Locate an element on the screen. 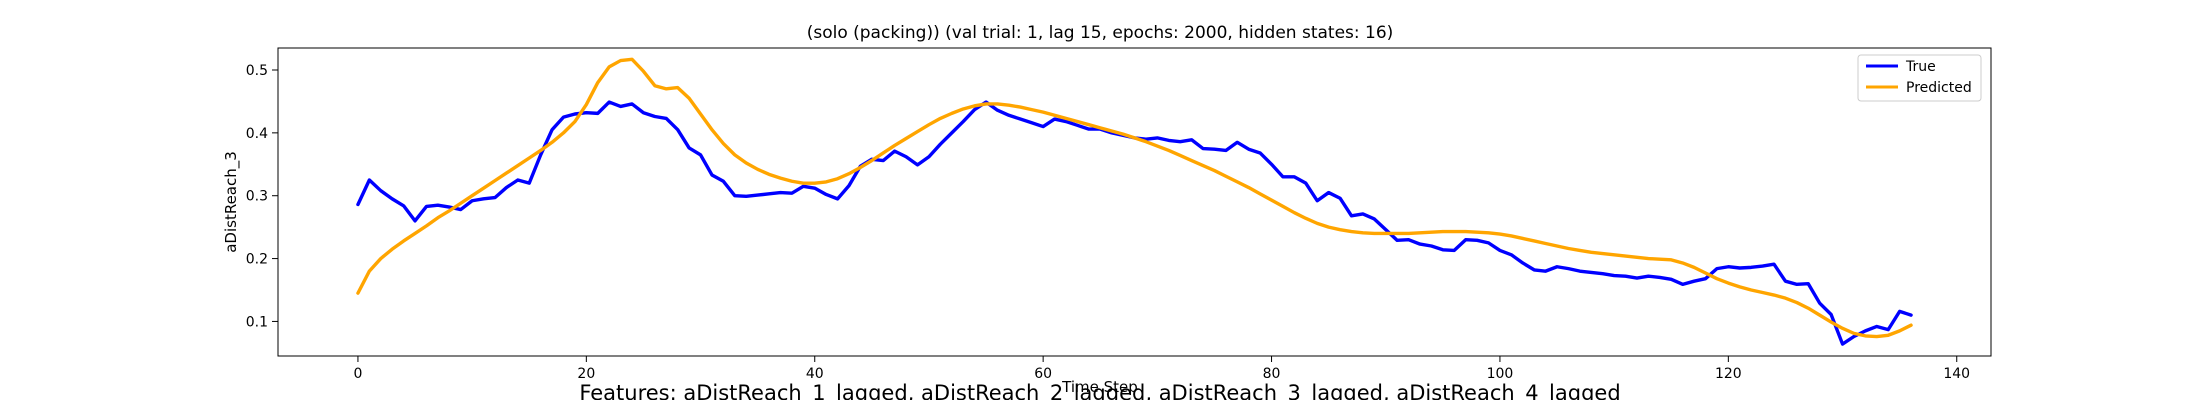 This screenshot has height=400, width=2200. x-tick-label: 40 is located at coordinates (815, 374).